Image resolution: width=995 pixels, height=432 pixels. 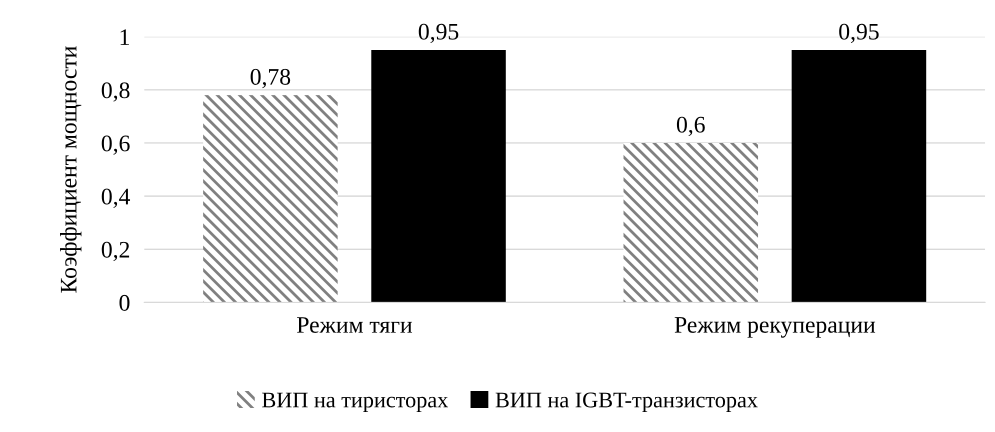 I want to click on y-tick-label: 0,2, so click(x=116, y=252).